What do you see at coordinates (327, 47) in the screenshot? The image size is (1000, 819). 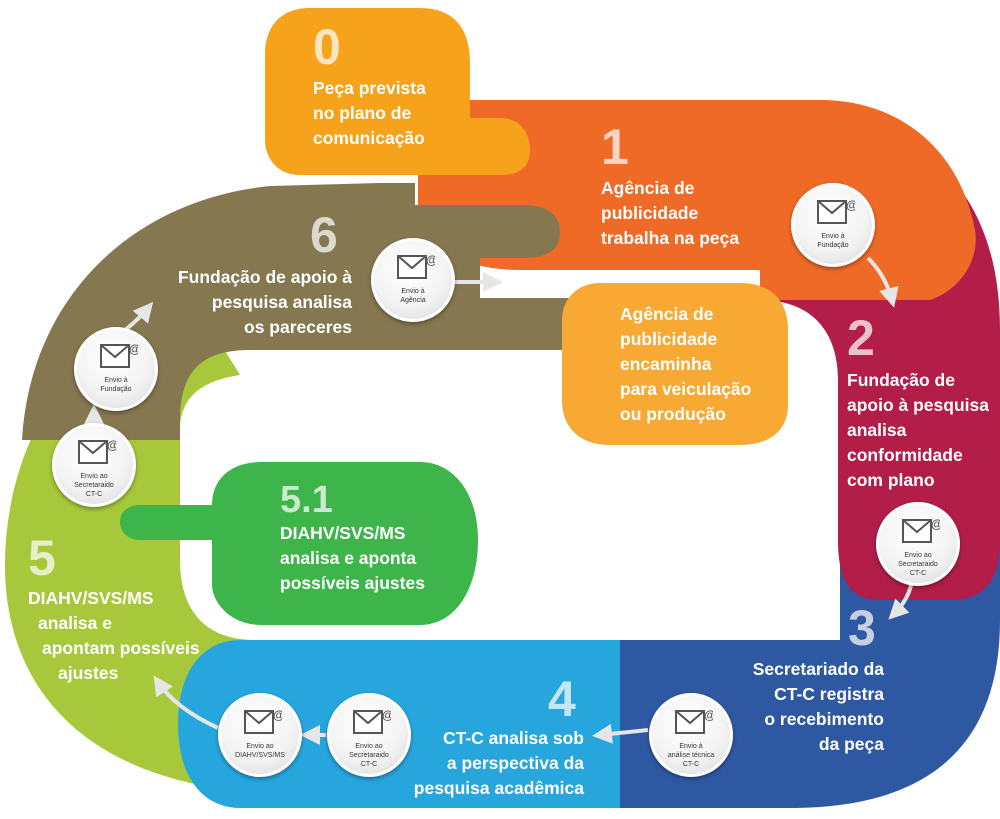 I see `step-0-number: 0` at bounding box center [327, 47].